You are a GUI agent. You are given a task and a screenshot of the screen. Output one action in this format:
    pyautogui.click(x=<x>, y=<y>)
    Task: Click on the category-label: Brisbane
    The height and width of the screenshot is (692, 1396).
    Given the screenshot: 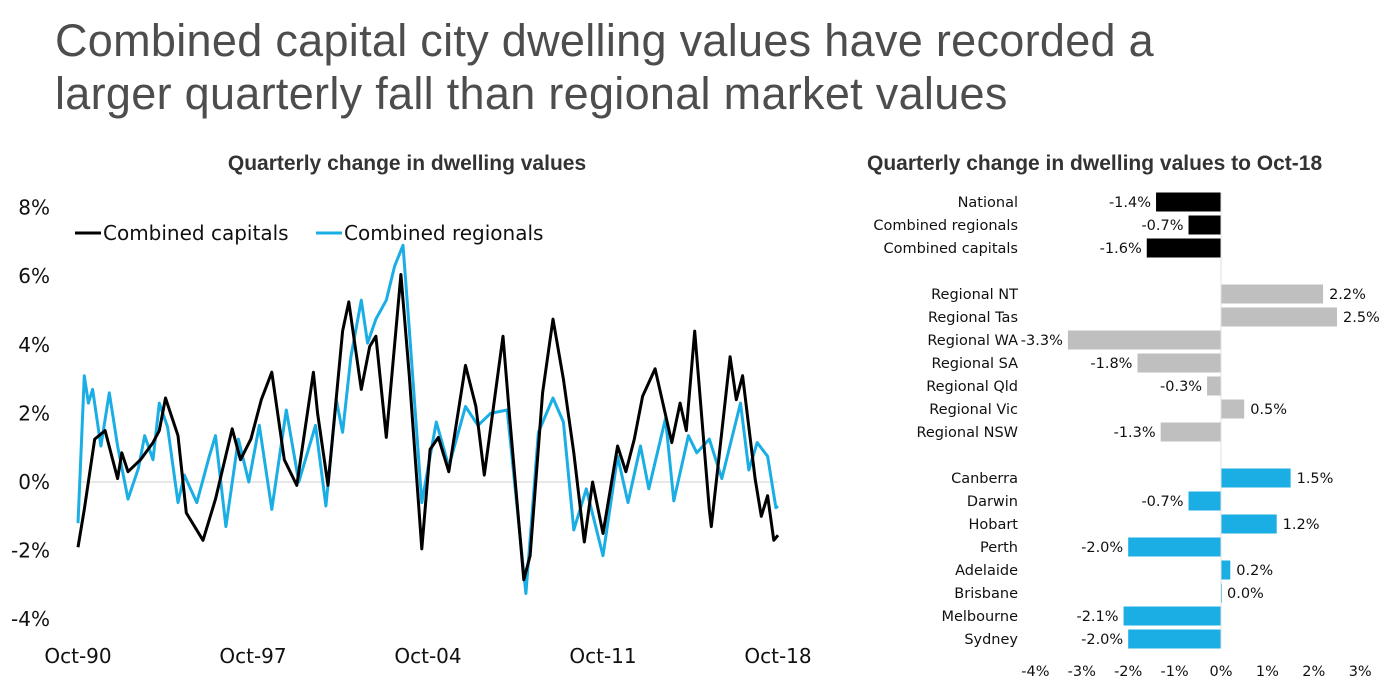 What is the action you would take?
    pyautogui.click(x=986, y=594)
    